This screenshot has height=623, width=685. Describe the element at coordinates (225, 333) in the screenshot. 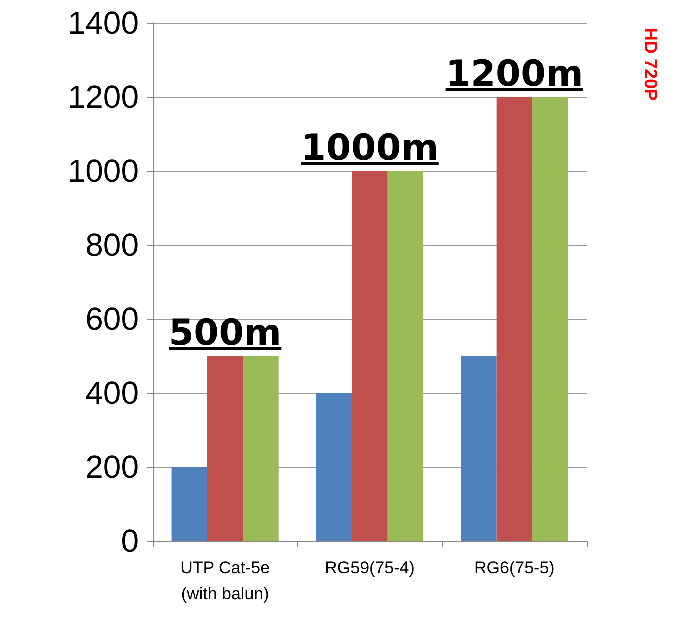

I see `annotation: 500m` at that location.